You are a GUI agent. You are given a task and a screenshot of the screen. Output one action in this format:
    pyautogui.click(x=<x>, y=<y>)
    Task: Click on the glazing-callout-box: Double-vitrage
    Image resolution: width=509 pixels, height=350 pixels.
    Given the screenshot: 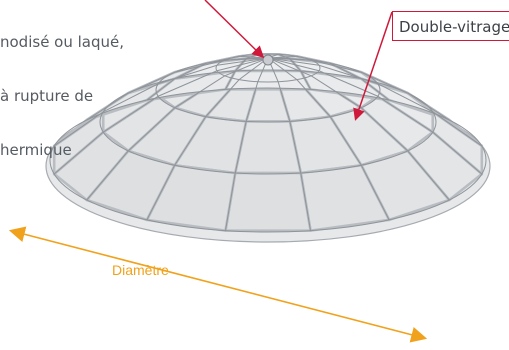 What is the action you would take?
    pyautogui.click(x=450, y=26)
    